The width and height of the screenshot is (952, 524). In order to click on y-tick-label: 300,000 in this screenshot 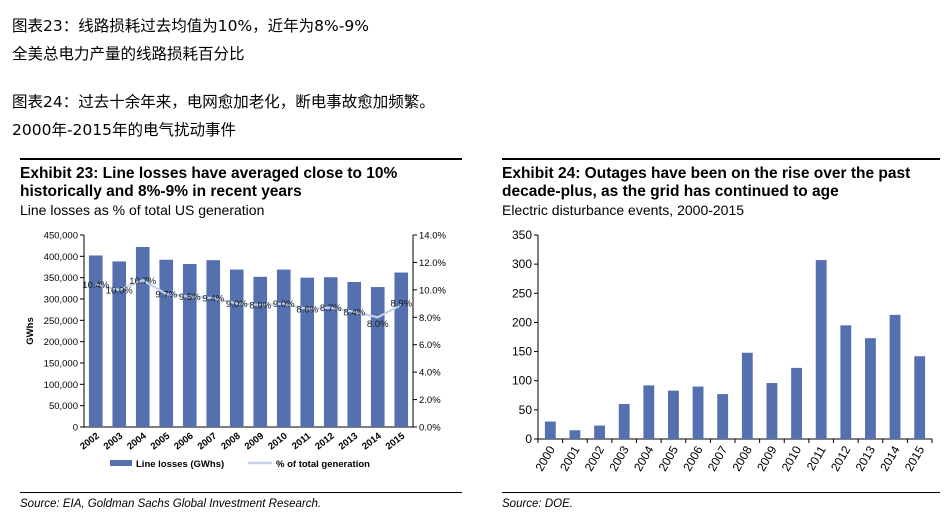, I will do `click(61, 300)`.